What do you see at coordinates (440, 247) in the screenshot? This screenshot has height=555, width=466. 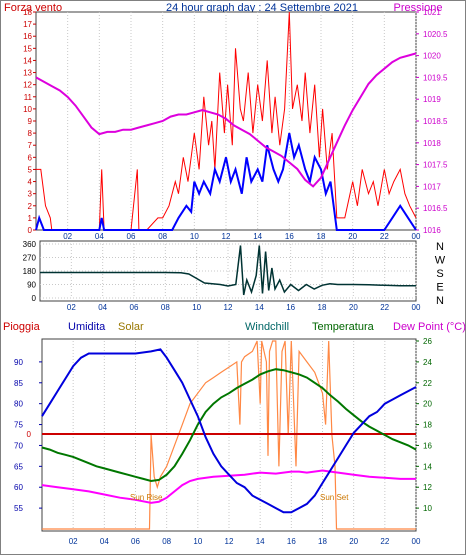 I see `direction-label-n: N` at bounding box center [440, 247].